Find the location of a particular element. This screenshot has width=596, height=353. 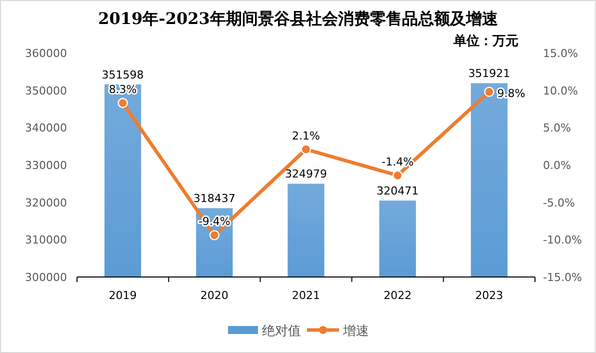

x-tick-label: 2022 is located at coordinates (398, 295).